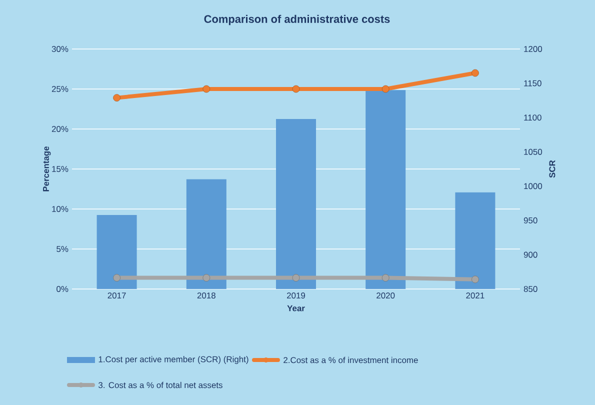 The height and width of the screenshot is (405, 595). What do you see at coordinates (297, 20) in the screenshot?
I see `chart-title: Comparison of administrative costs` at bounding box center [297, 20].